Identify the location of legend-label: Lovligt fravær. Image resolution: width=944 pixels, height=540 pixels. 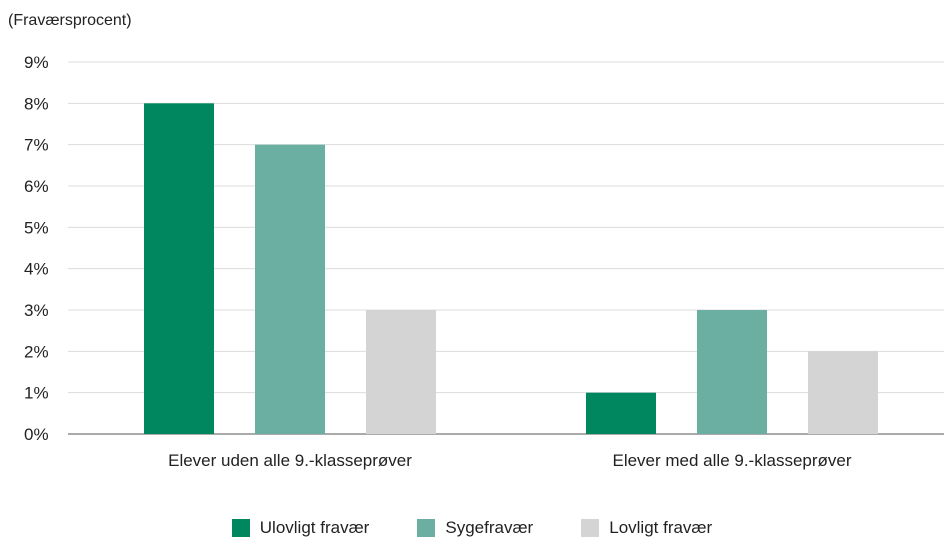
(661, 527).